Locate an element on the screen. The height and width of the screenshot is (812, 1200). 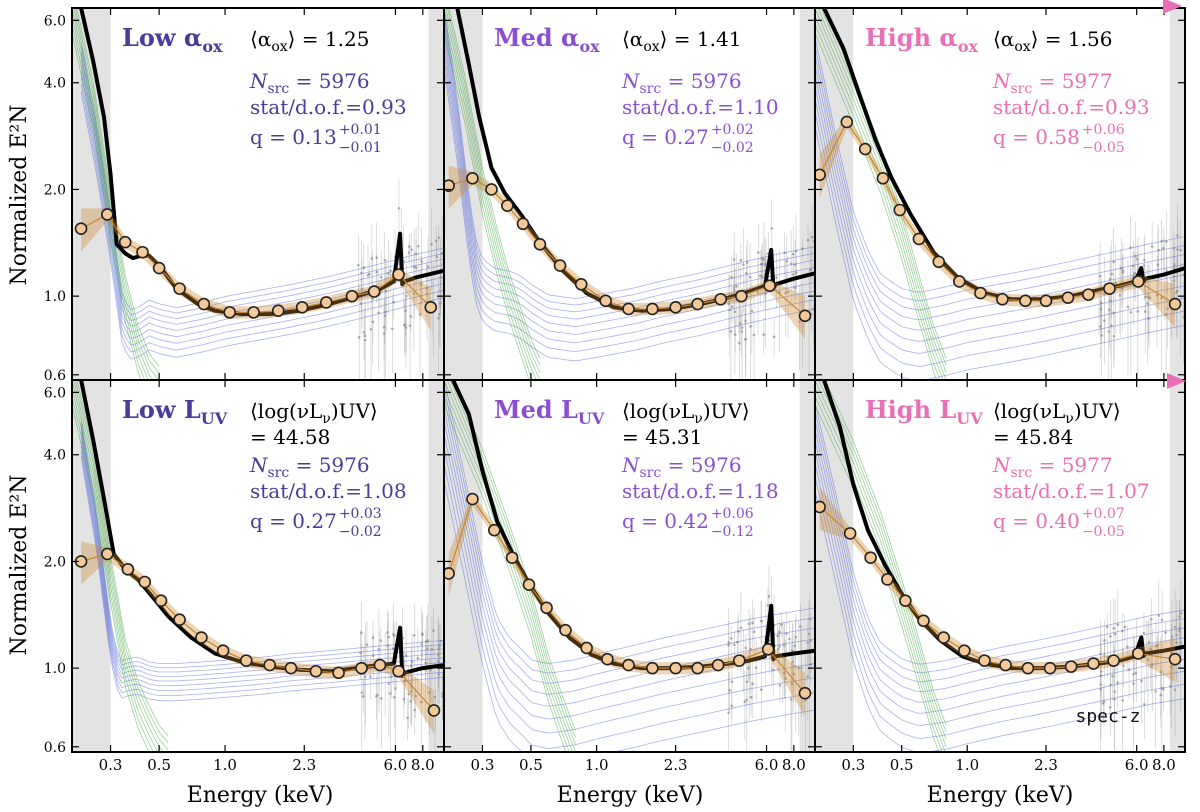
x-tick-label: 8.0 is located at coordinates (1164, 765).